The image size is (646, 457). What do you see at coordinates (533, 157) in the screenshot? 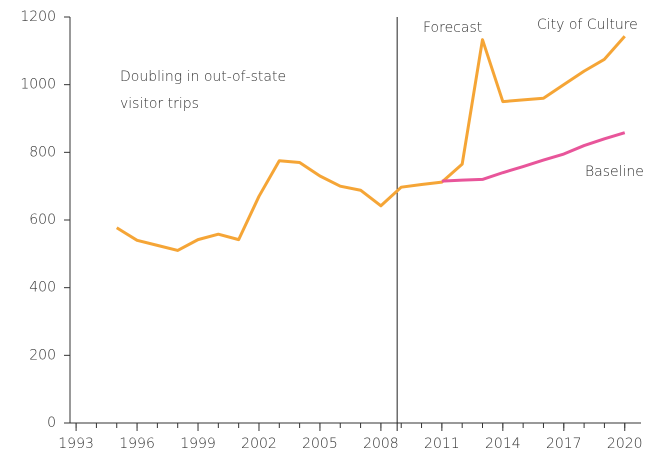
I see `series-line` at bounding box center [533, 157].